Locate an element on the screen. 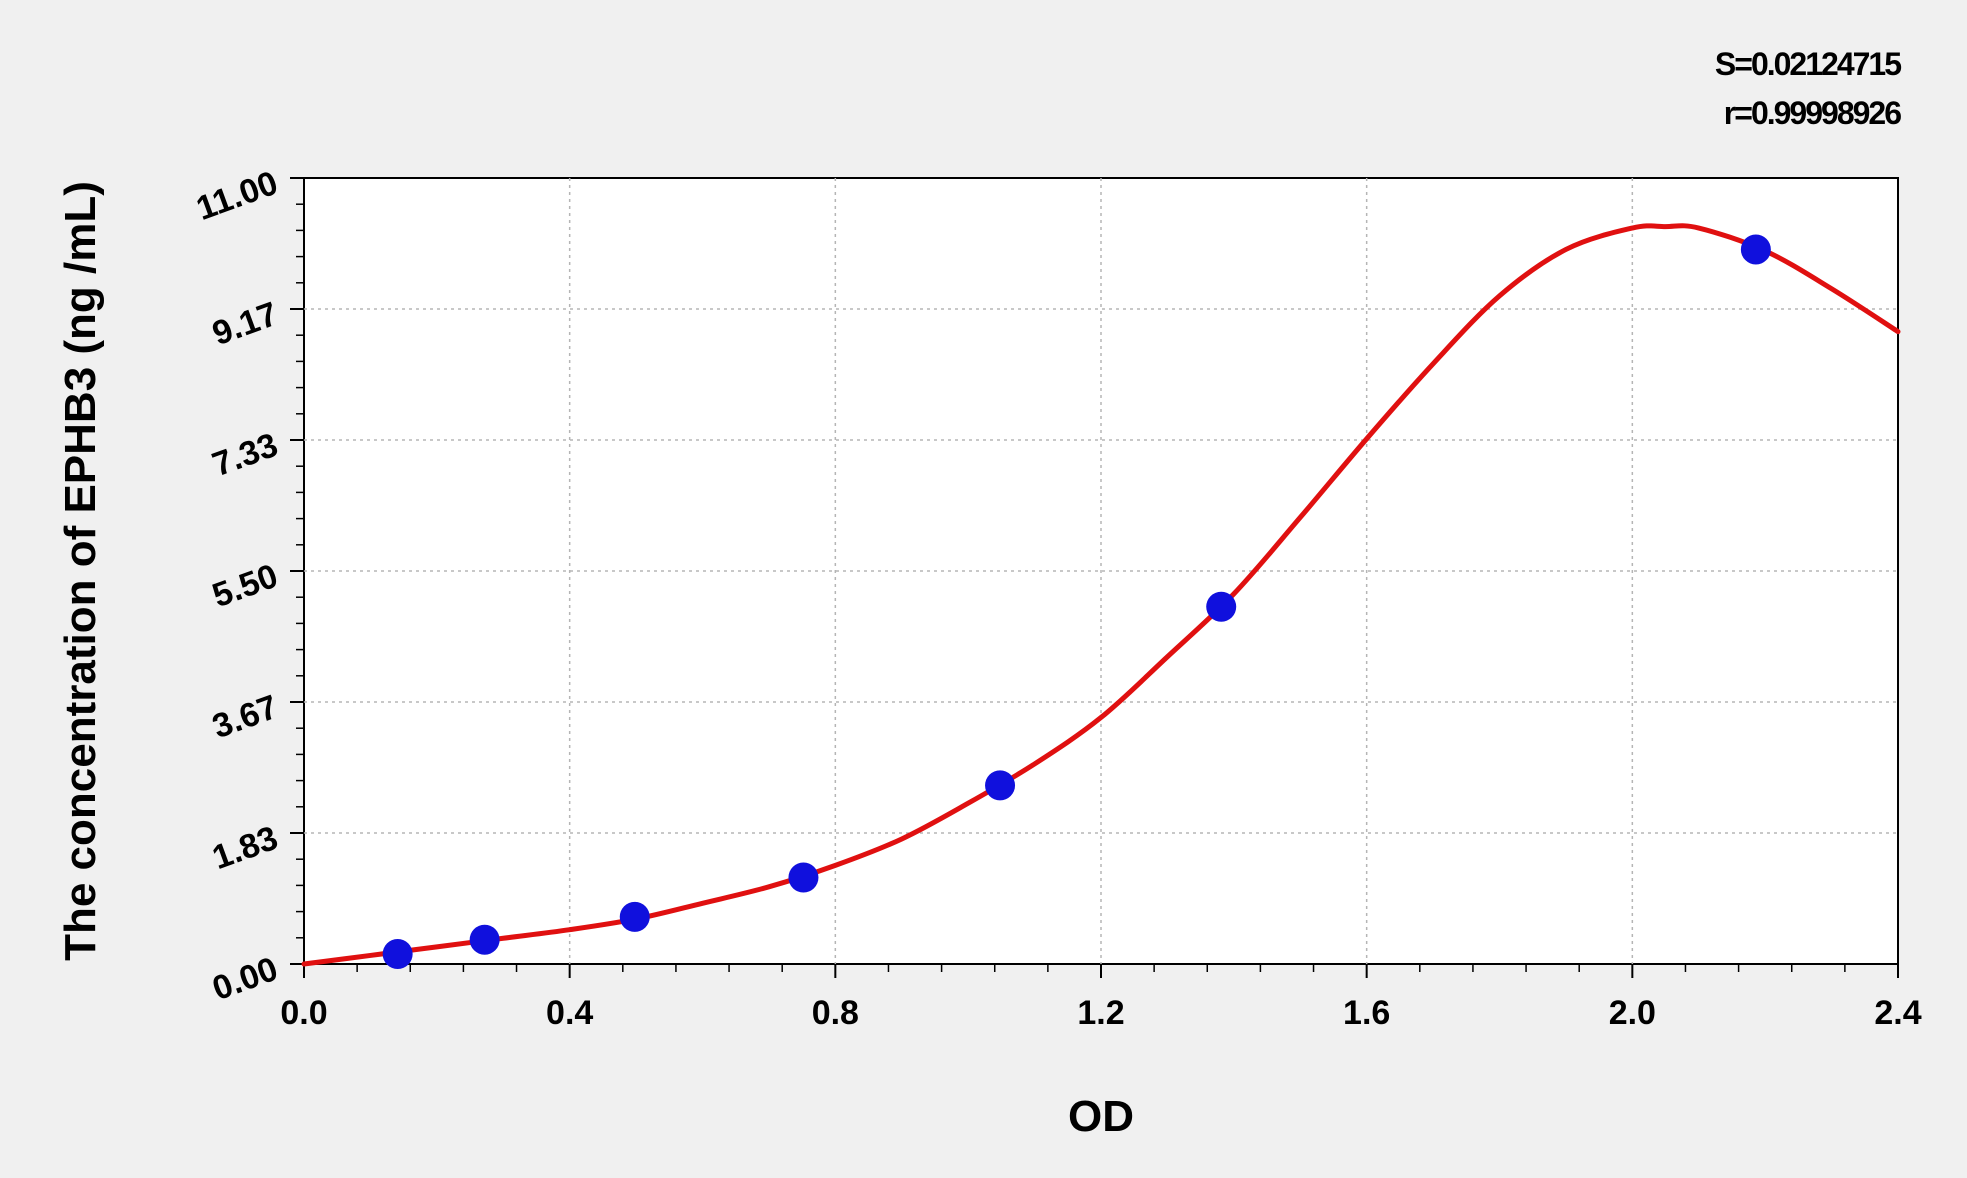 This screenshot has width=1967, height=1178. y-tick-label: 5.50 is located at coordinates (245, 586).